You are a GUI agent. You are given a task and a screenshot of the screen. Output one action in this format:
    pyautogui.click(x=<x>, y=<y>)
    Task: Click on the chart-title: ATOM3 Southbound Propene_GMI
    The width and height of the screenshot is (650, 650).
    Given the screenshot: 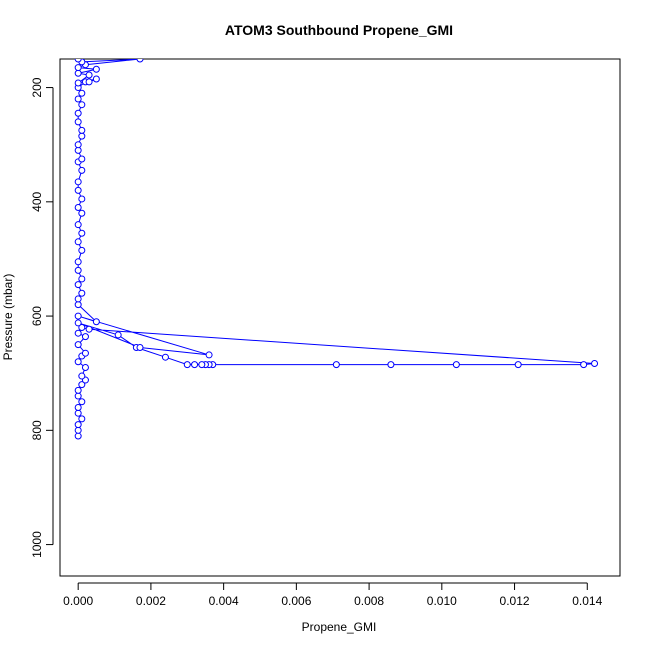 What is the action you would take?
    pyautogui.click(x=339, y=30)
    